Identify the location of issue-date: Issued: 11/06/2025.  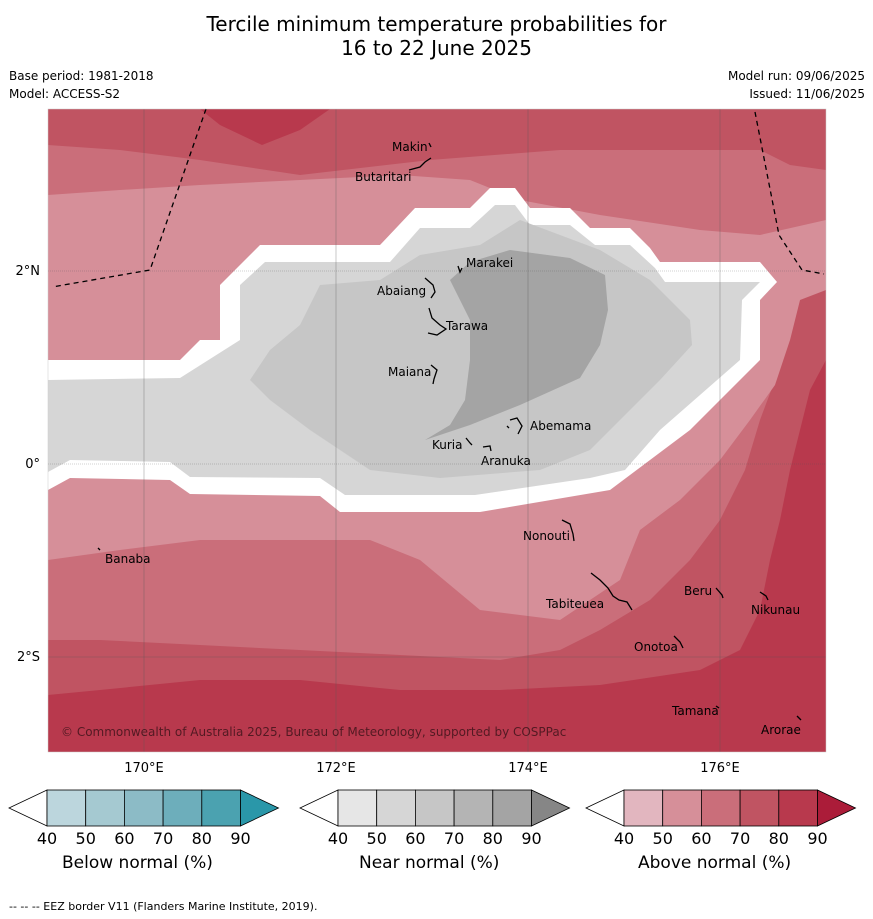
(807, 94).